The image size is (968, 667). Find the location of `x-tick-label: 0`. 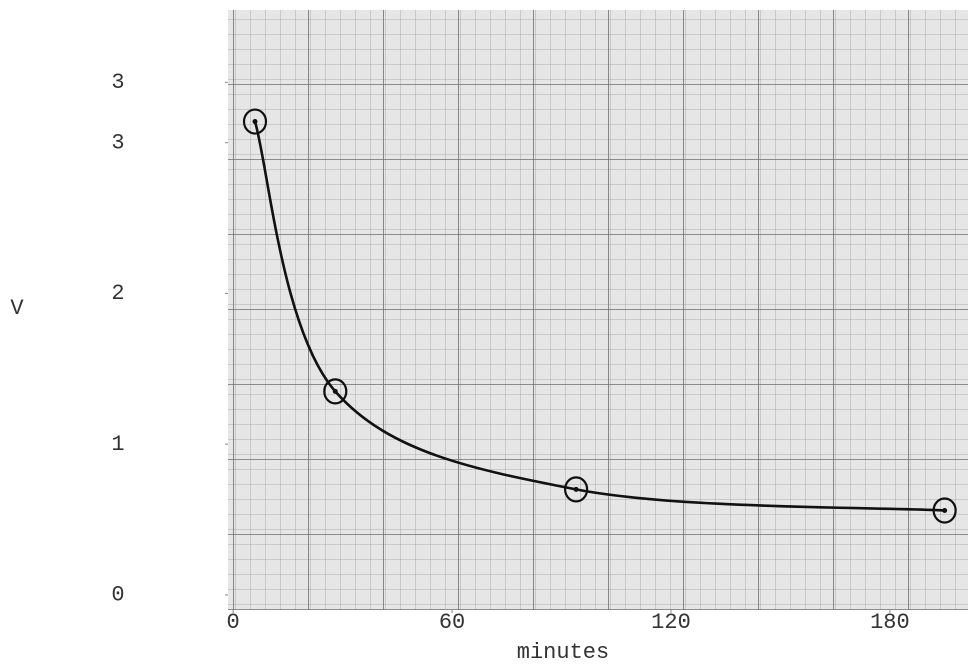

x-tick-label: 0 is located at coordinates (233, 622).